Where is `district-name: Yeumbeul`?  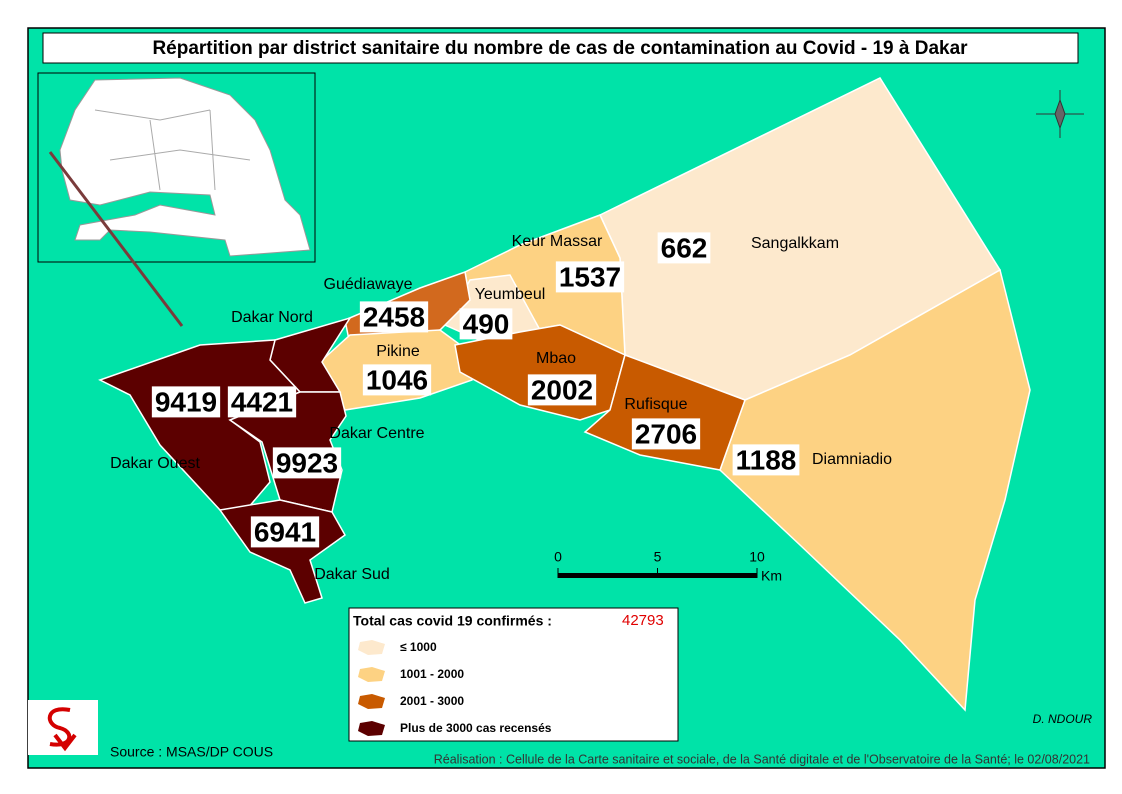 district-name: Yeumbeul is located at coordinates (510, 294).